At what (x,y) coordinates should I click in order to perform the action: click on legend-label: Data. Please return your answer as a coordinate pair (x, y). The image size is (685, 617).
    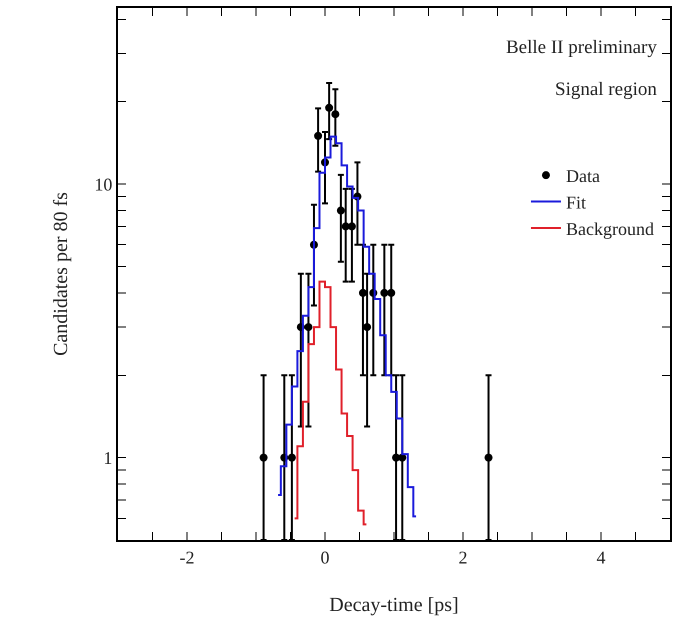
    Looking at the image, I should click on (583, 176).